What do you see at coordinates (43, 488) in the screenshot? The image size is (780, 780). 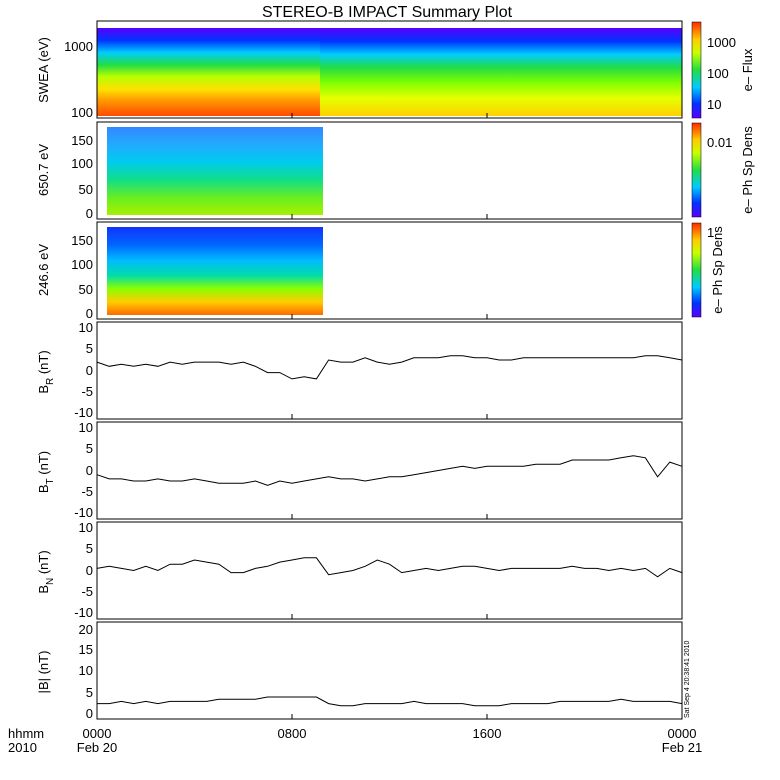 I see `bt-ylabel-main: B` at bounding box center [43, 488].